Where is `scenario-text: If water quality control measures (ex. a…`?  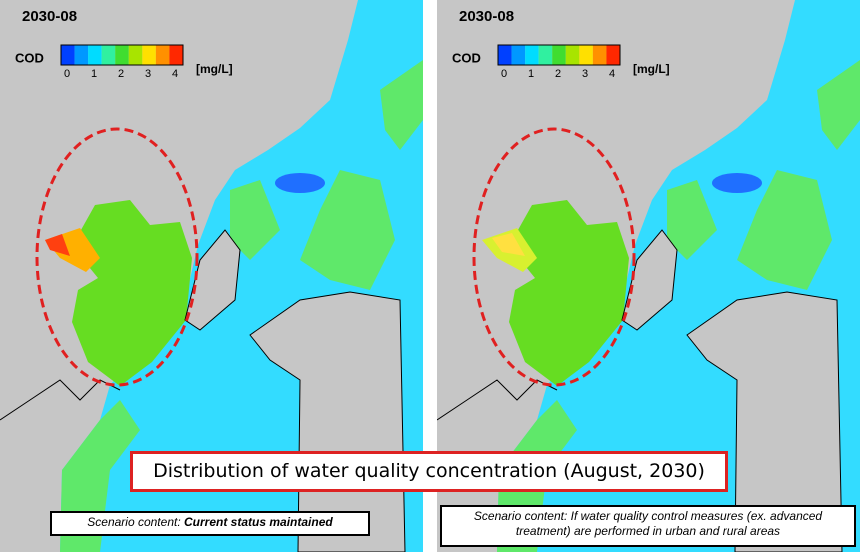 scenario-text: If water quality control measures (ex. a… is located at coordinates (669, 523).